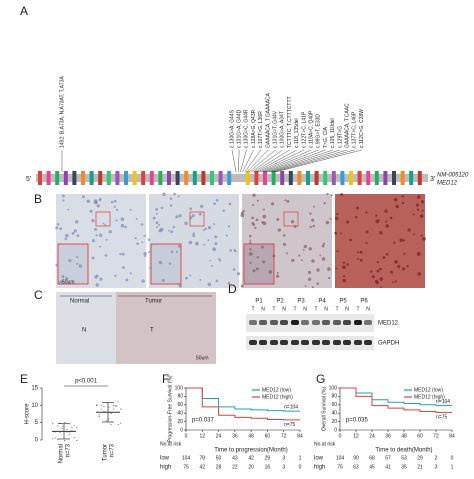 This screenshot has width=474, height=479. Describe the element at coordinates (235, 467) in the screenshot. I see `risk-count: 22` at that location.